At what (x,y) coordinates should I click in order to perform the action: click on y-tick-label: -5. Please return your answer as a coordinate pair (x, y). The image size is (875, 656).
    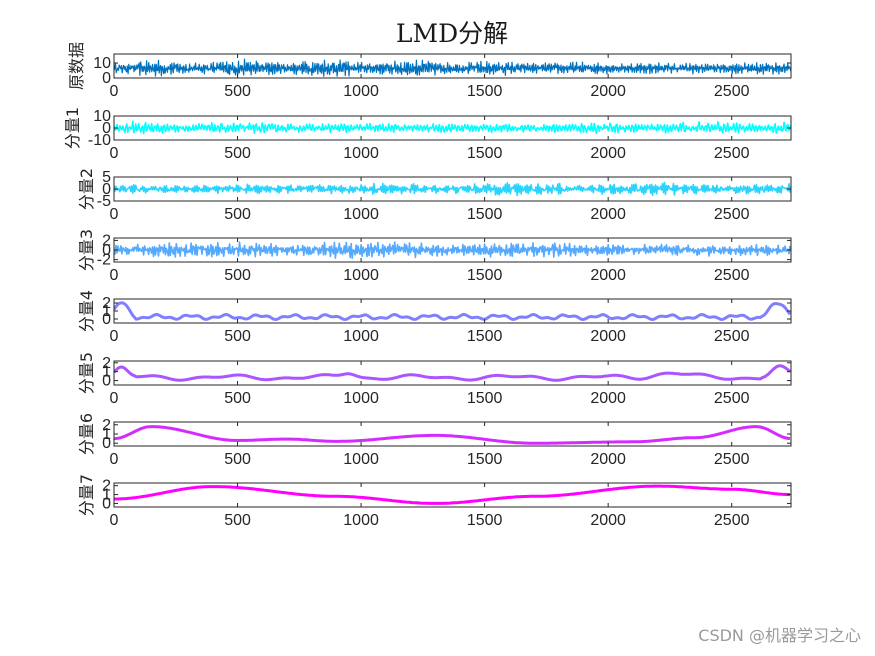
    Looking at the image, I should click on (104, 201).